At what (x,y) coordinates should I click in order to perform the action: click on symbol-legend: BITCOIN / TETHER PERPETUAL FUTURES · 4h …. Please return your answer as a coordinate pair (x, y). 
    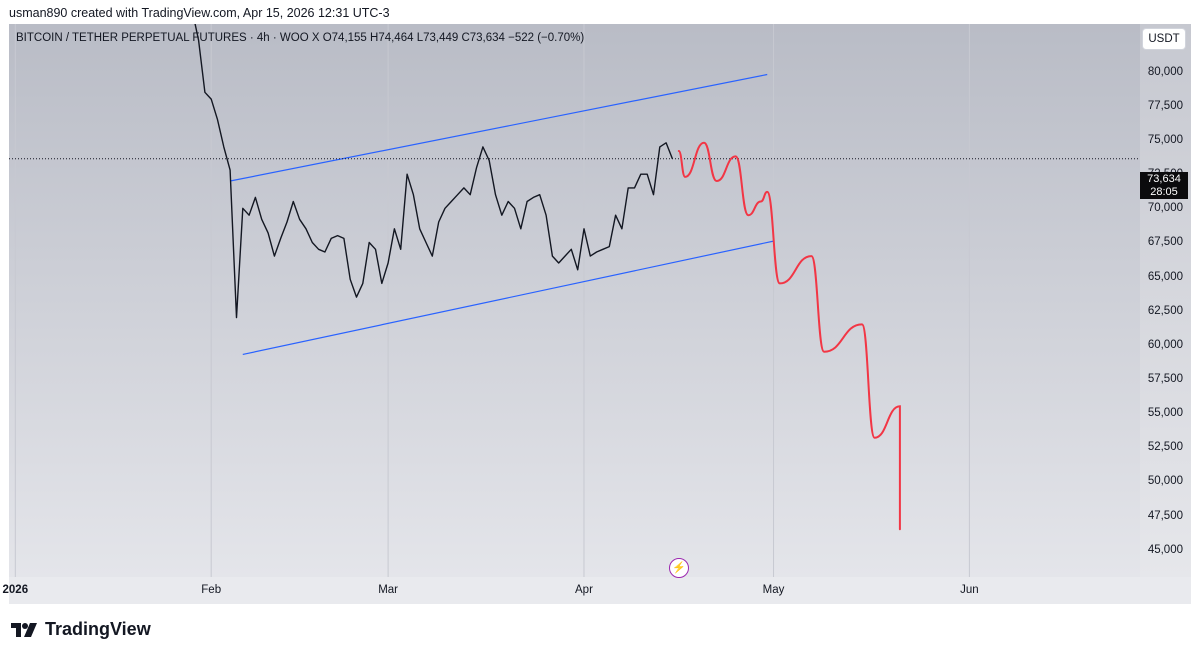
    Looking at the image, I should click on (300, 38).